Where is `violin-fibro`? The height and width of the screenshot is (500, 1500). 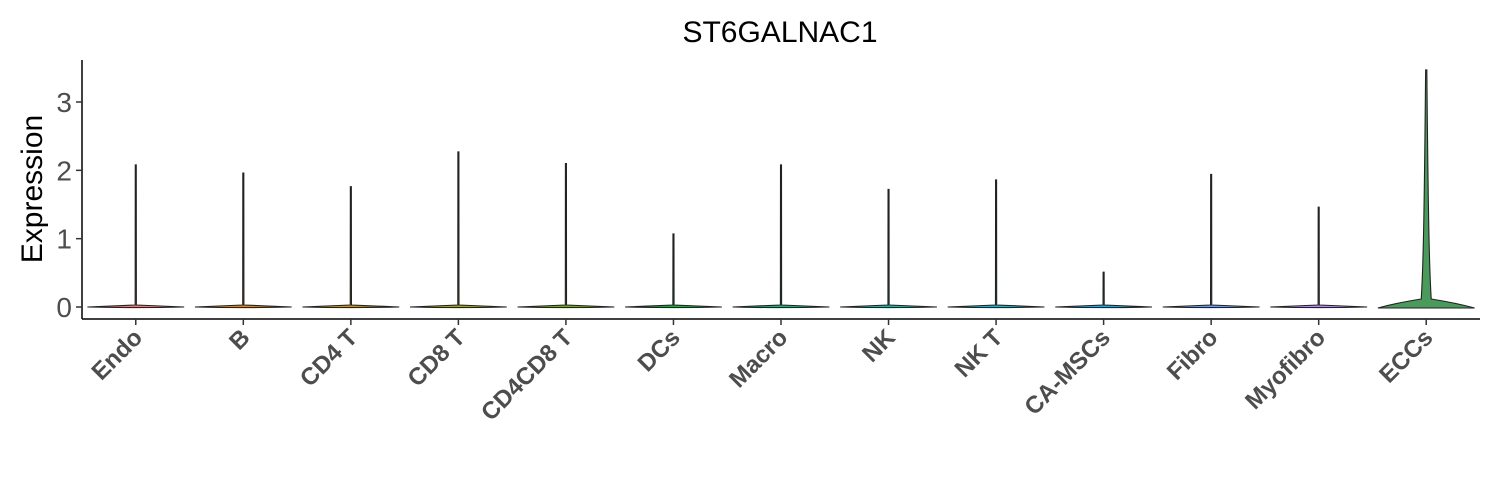 violin-fibro is located at coordinates (1211, 241).